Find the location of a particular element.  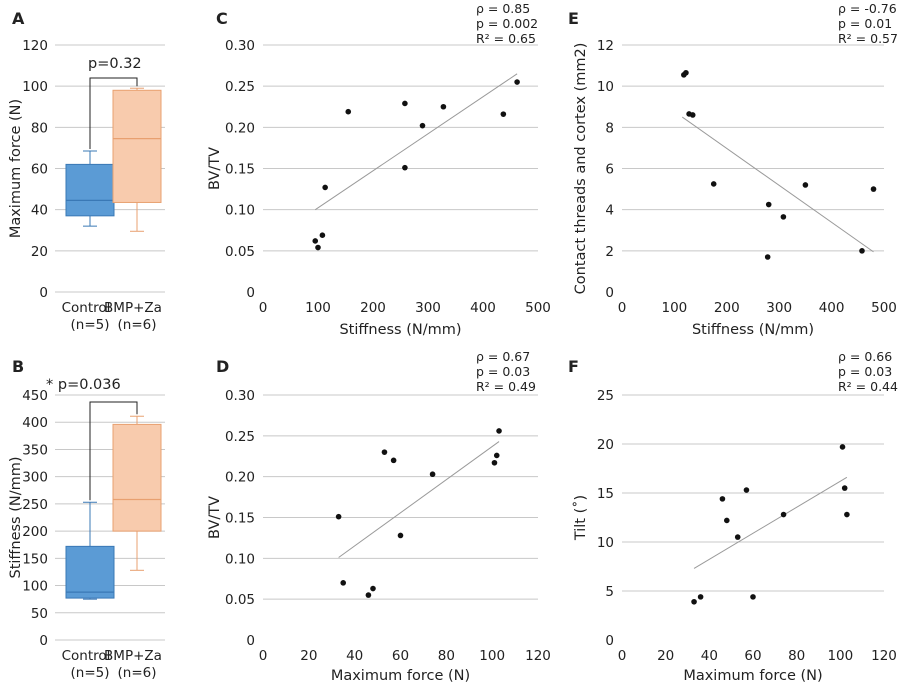

panel-f-ytick-label: 10 is located at coordinates (605, 543).